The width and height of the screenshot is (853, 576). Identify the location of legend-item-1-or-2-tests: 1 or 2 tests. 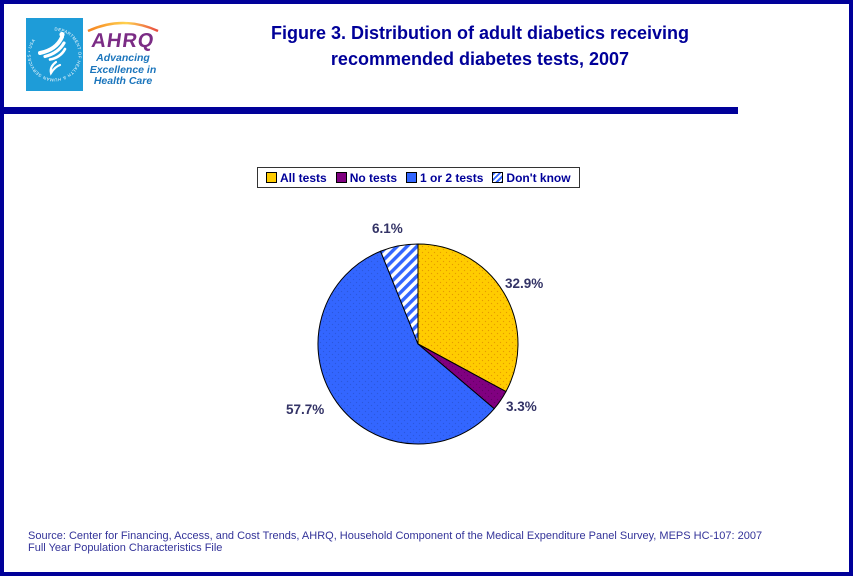
(444, 178).